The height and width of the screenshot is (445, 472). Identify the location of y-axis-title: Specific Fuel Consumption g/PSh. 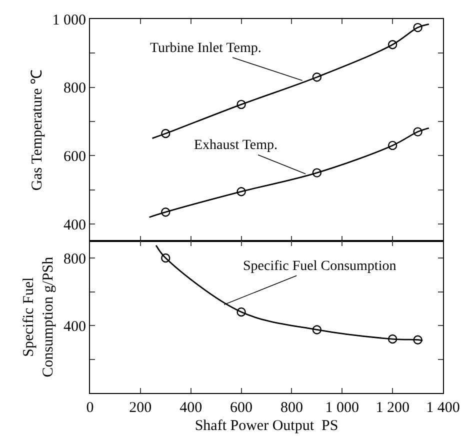
(39, 317).